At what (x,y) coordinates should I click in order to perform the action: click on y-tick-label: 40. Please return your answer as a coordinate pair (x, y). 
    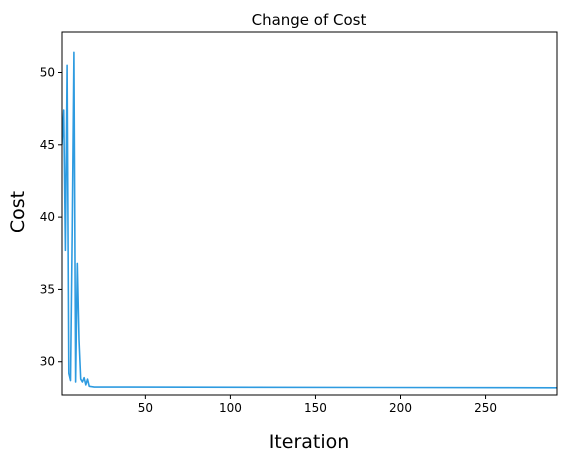
    Looking at the image, I should click on (47, 217).